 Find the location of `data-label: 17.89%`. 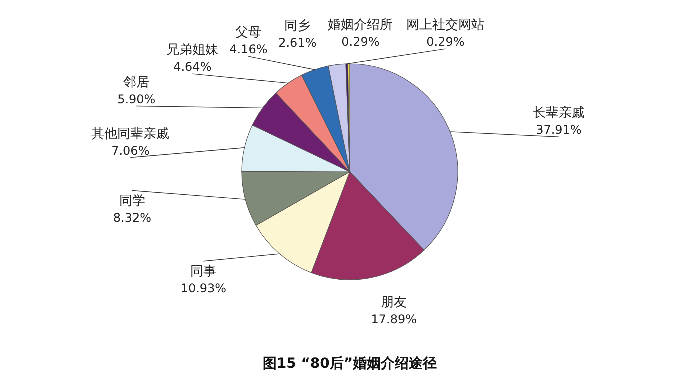

data-label: 17.89% is located at coordinates (394, 319).